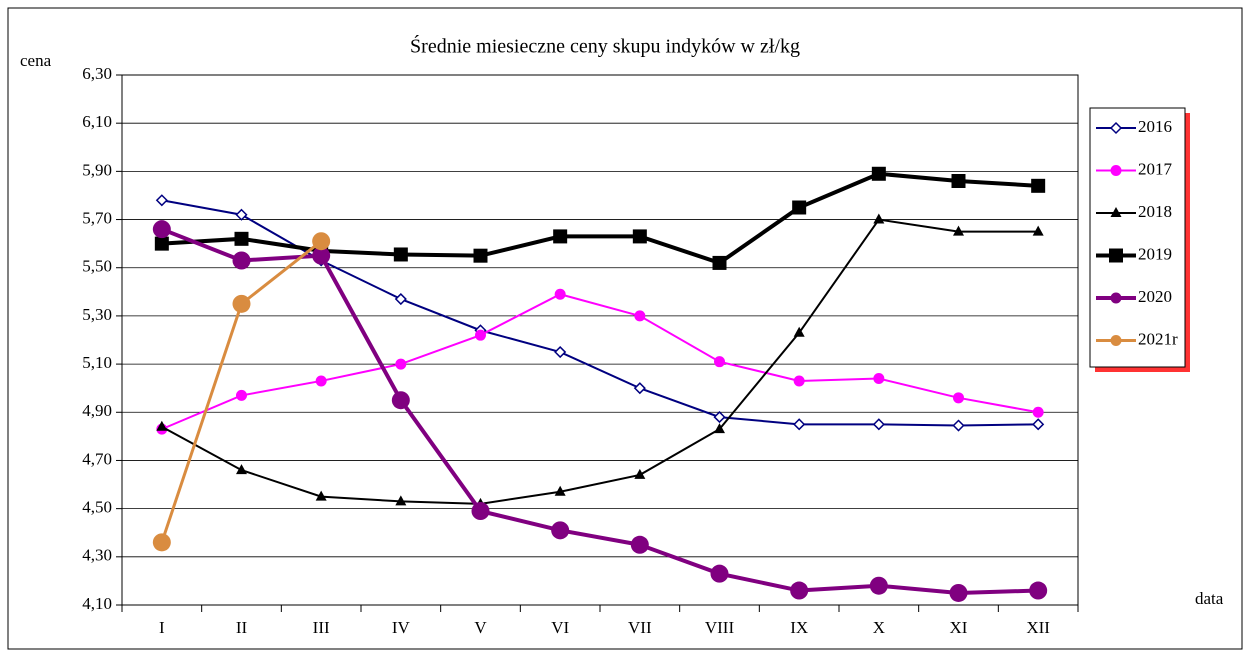 Image resolution: width=1250 pixels, height=657 pixels. Describe the element at coordinates (1155, 296) in the screenshot. I see `legend-label: 2020` at that location.